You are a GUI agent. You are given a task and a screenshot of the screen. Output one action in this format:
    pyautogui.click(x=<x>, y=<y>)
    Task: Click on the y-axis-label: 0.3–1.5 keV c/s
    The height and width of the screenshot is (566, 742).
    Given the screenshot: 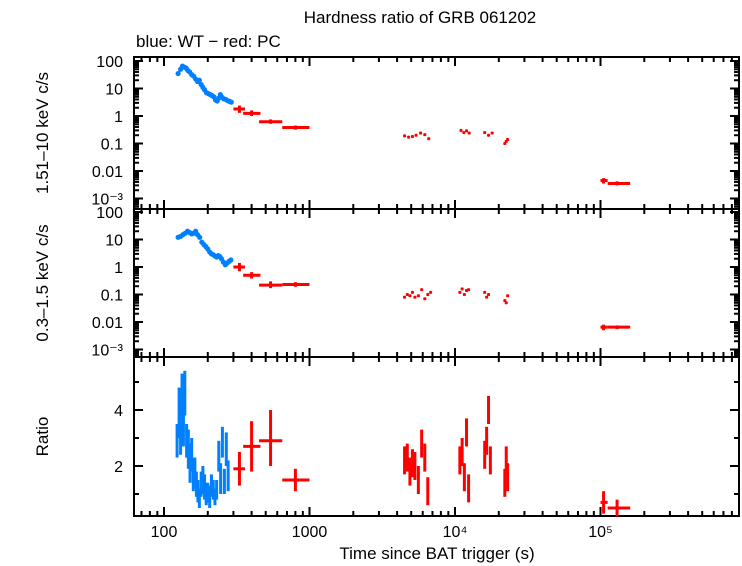 What is the action you would take?
    pyautogui.click(x=42, y=282)
    